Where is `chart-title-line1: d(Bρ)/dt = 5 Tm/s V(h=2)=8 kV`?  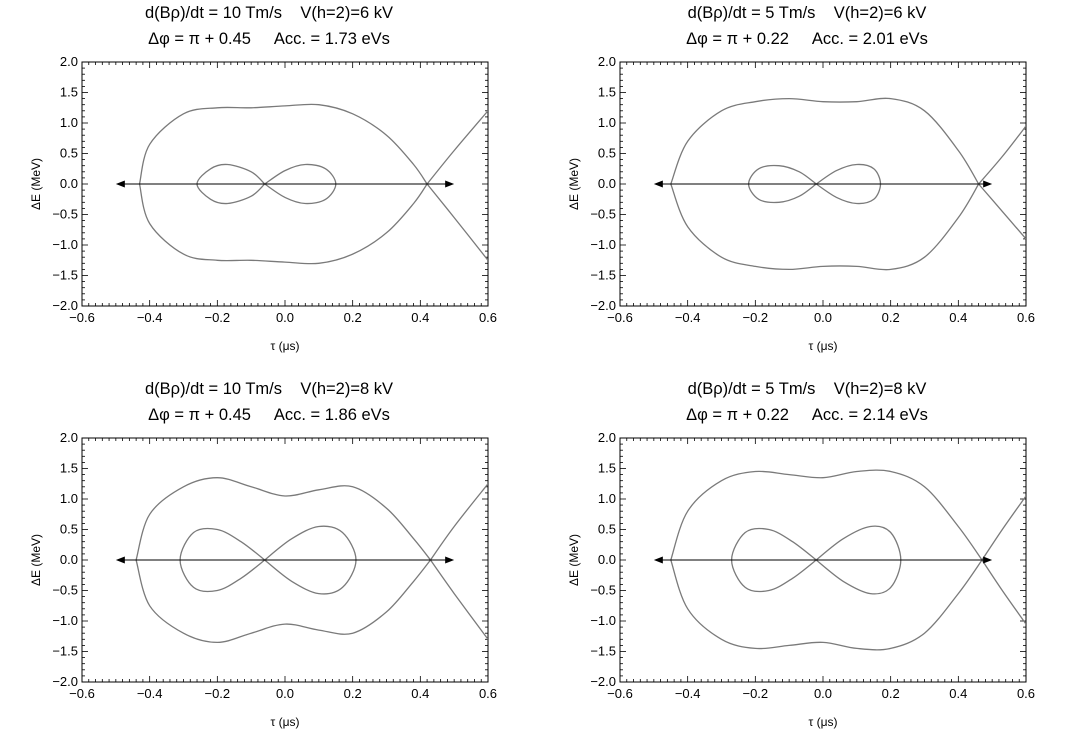 chart-title-line1: d(Bρ)/dt = 5 Tm/s V(h=2)=8 kV is located at coordinates (807, 389).